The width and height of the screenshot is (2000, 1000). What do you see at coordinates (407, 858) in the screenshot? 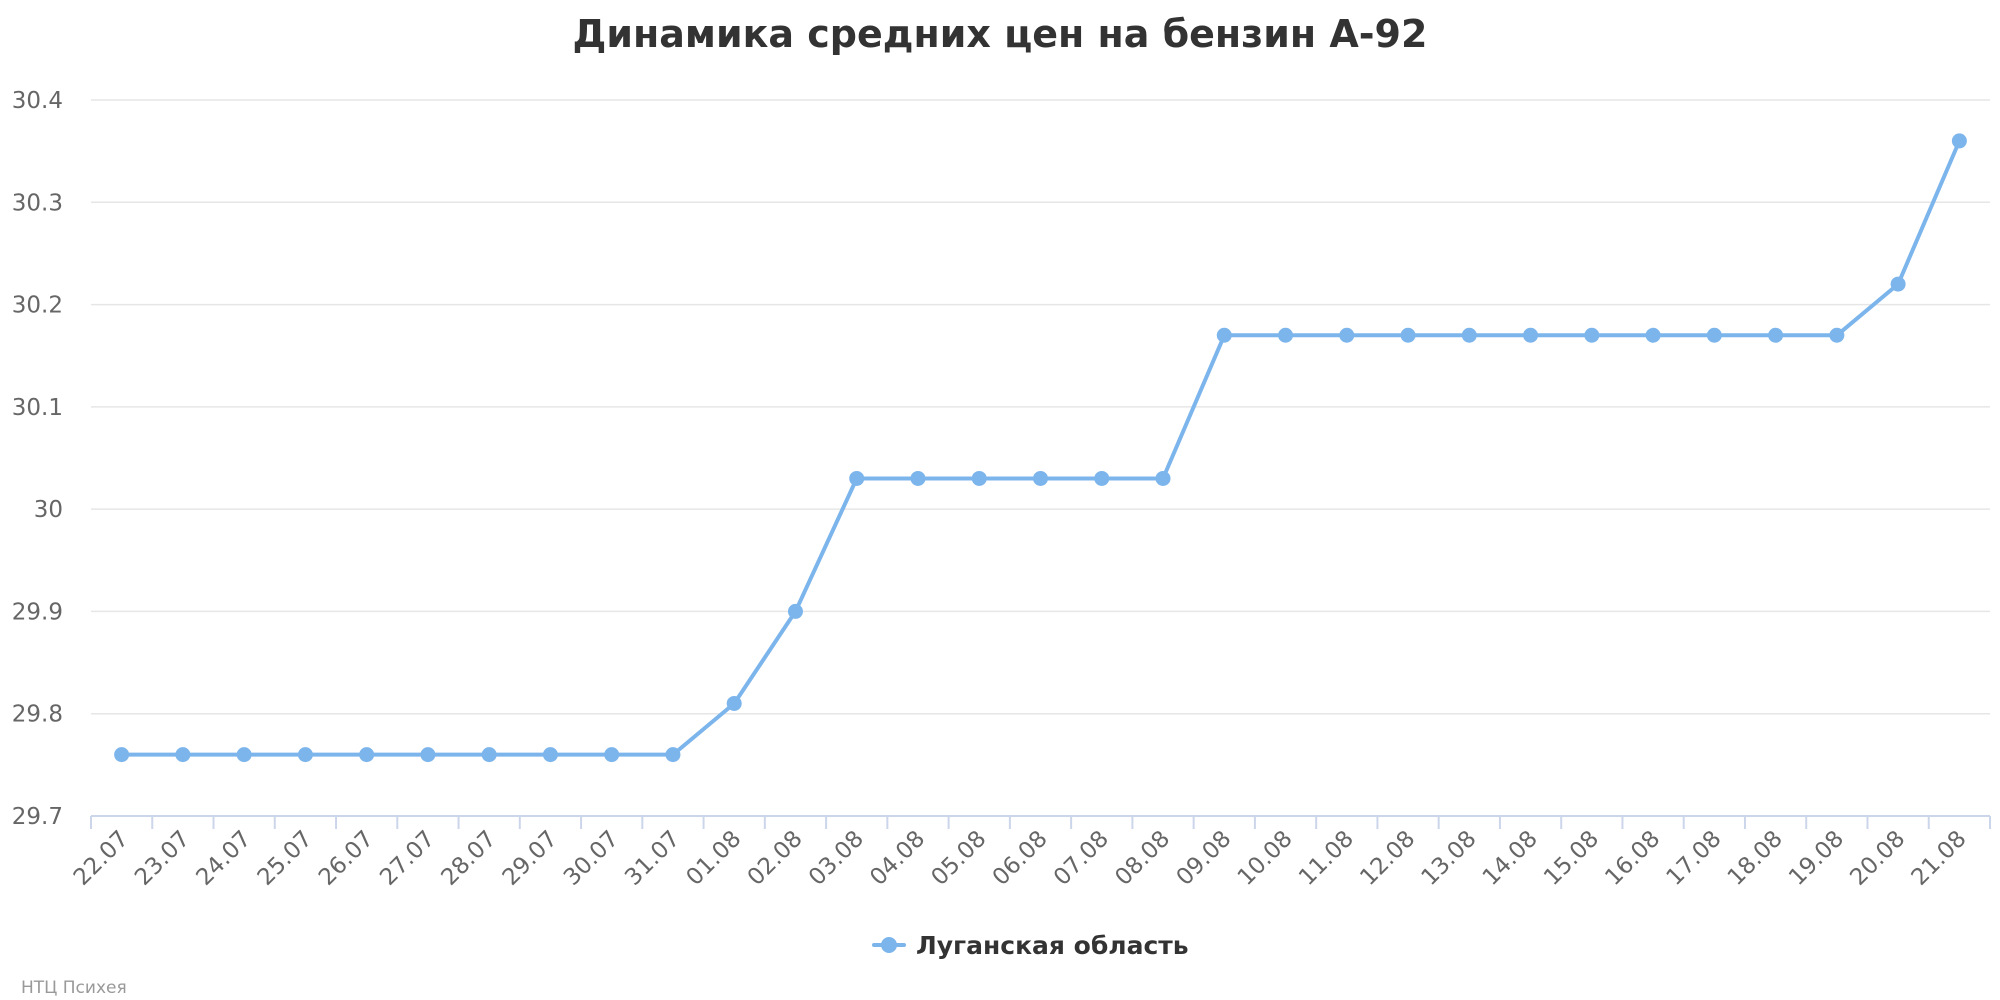
I see `x-tick-label: 27.07` at bounding box center [407, 858].